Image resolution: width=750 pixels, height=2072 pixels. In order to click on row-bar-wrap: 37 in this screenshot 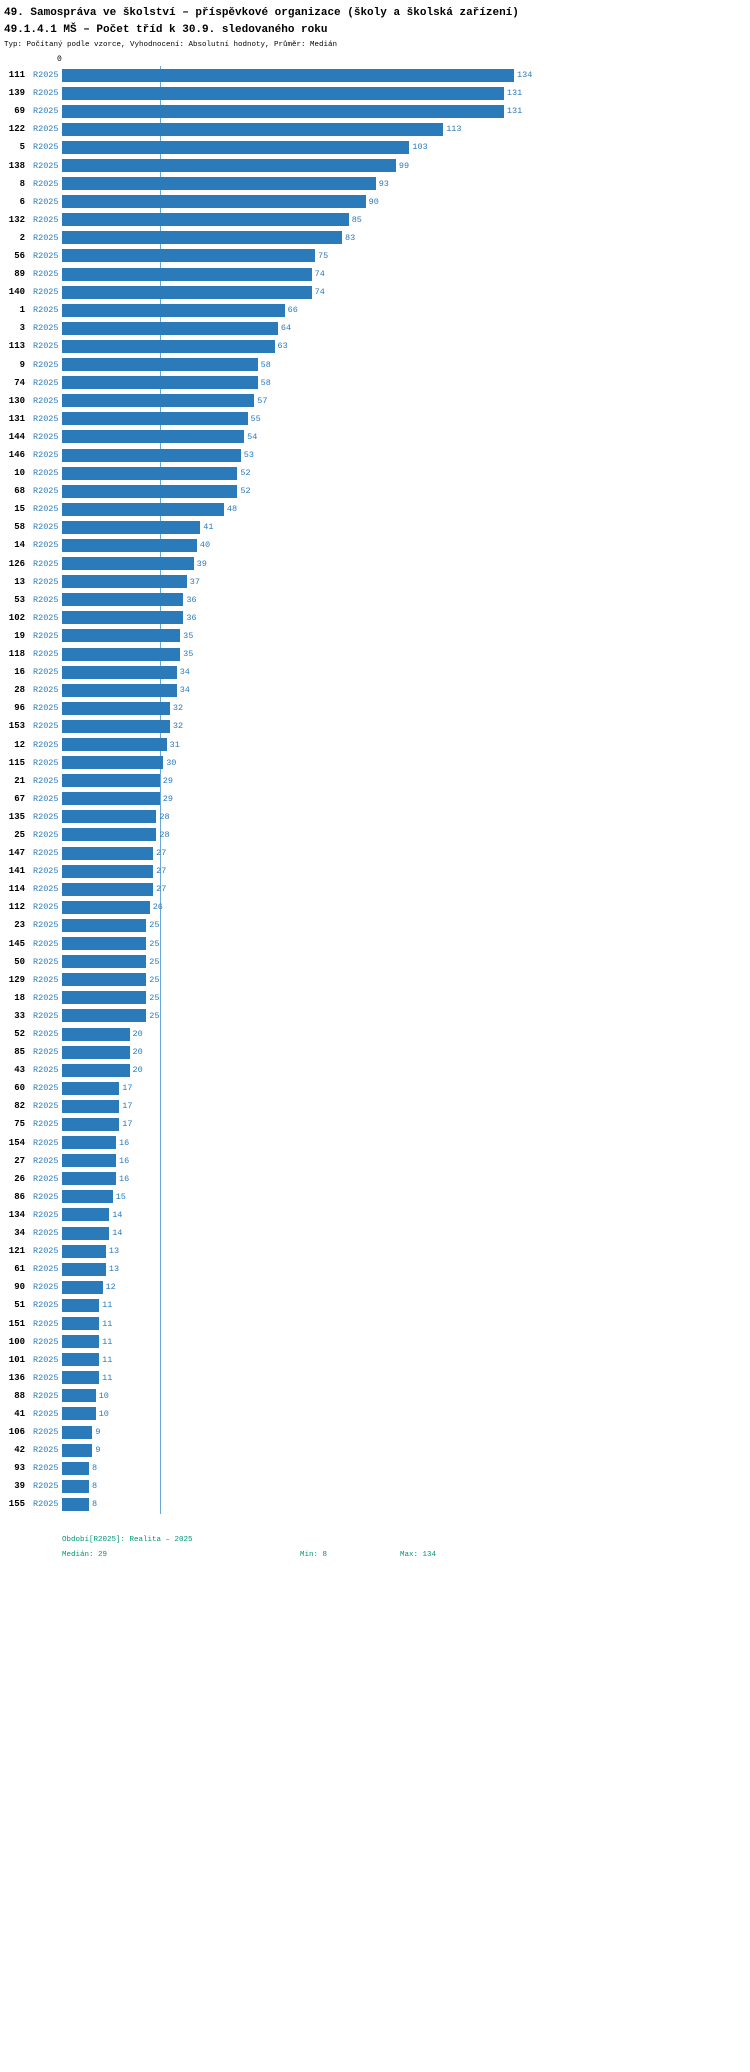, I will do `click(401, 582)`.